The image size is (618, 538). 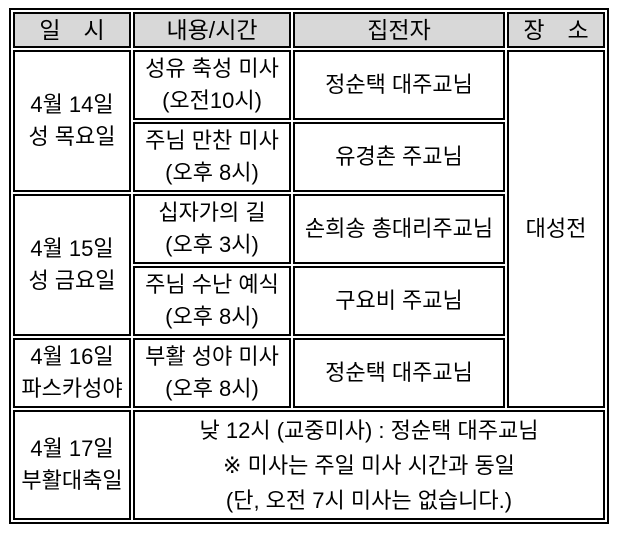 What do you see at coordinates (399, 229) in the screenshot?
I see `celebrant-cell: 손희송 총대리주교님` at bounding box center [399, 229].